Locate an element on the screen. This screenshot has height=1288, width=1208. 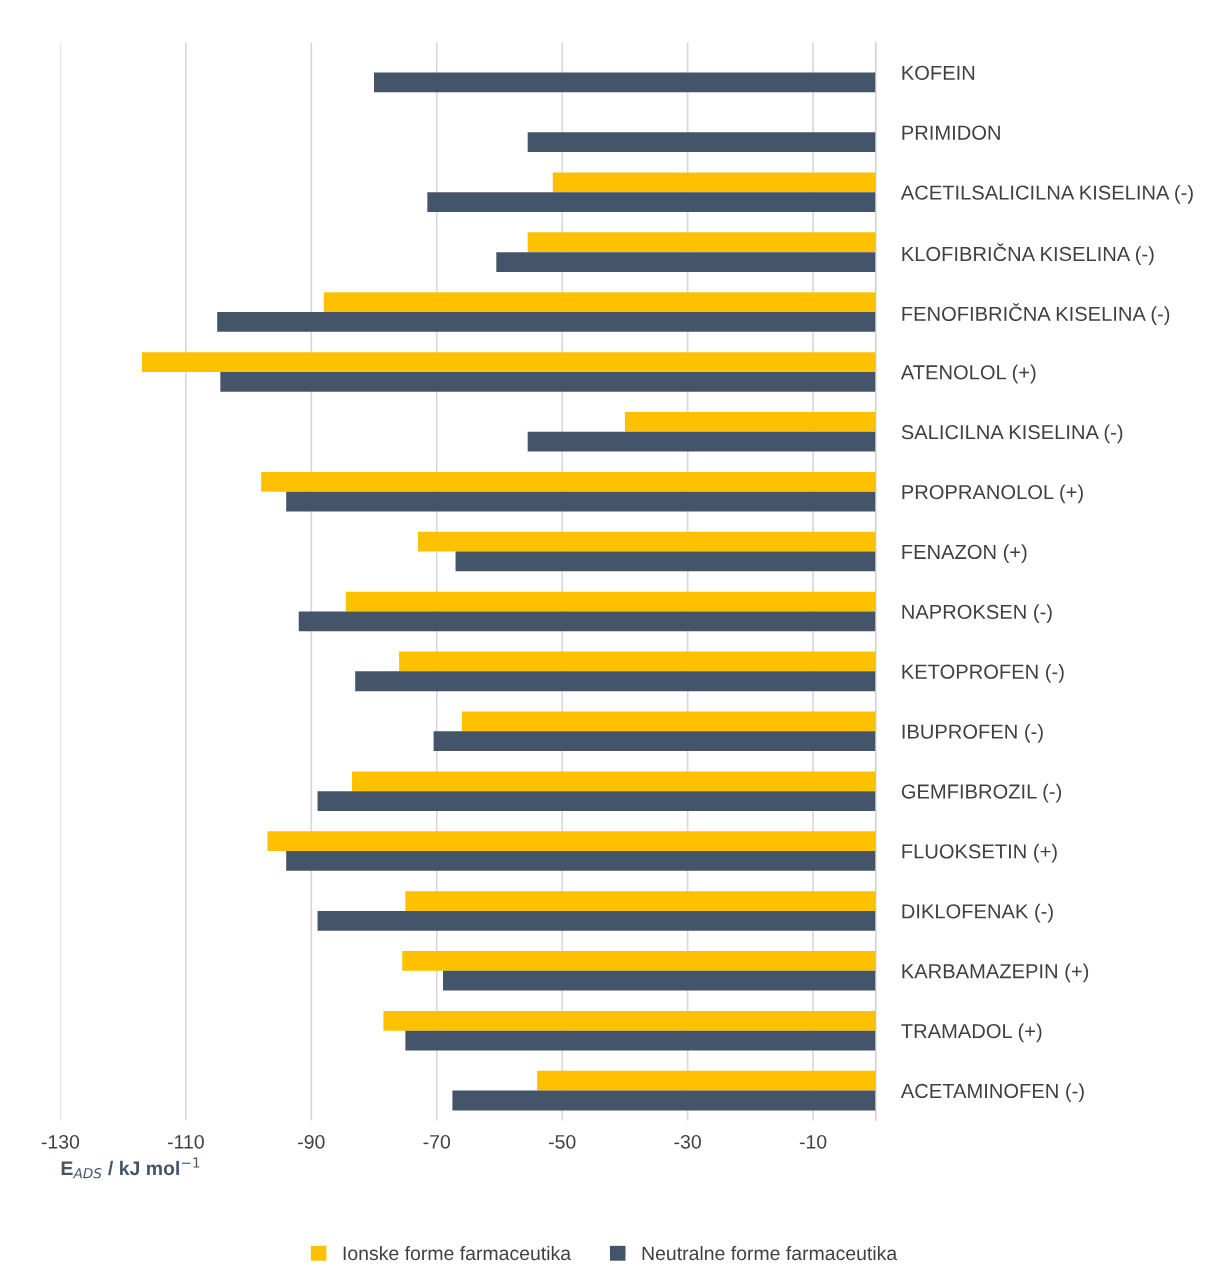
y-tick-label: ACETILSALICILNA KISELINA (-) is located at coordinates (1046, 194).